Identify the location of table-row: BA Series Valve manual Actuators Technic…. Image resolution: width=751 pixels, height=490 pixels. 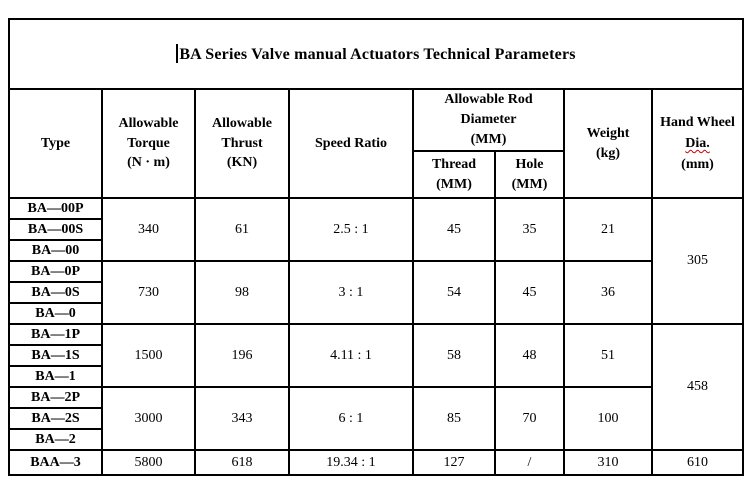
(376, 54).